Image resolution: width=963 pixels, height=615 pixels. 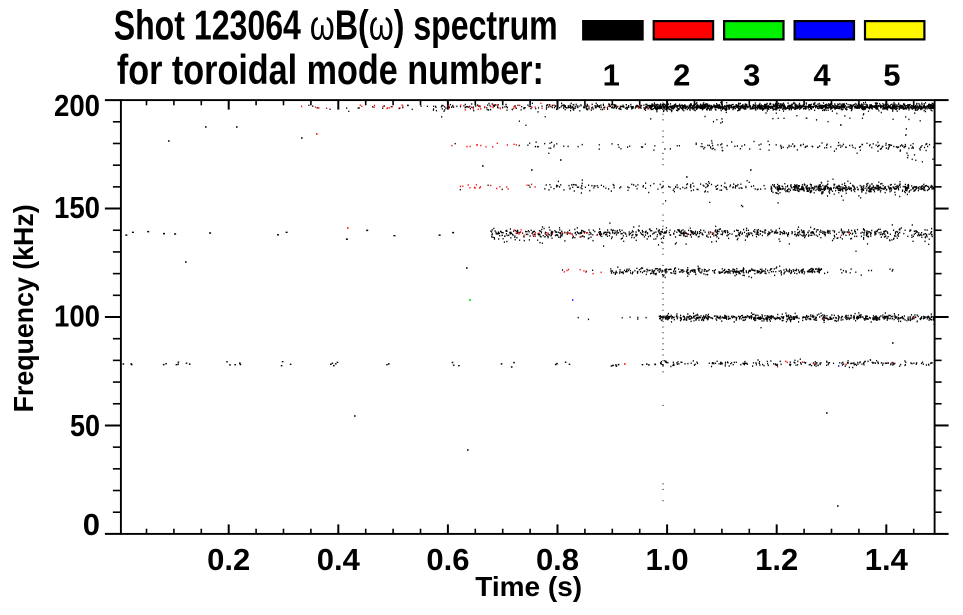 I want to click on svg-text: 0, so click(x=91, y=524).